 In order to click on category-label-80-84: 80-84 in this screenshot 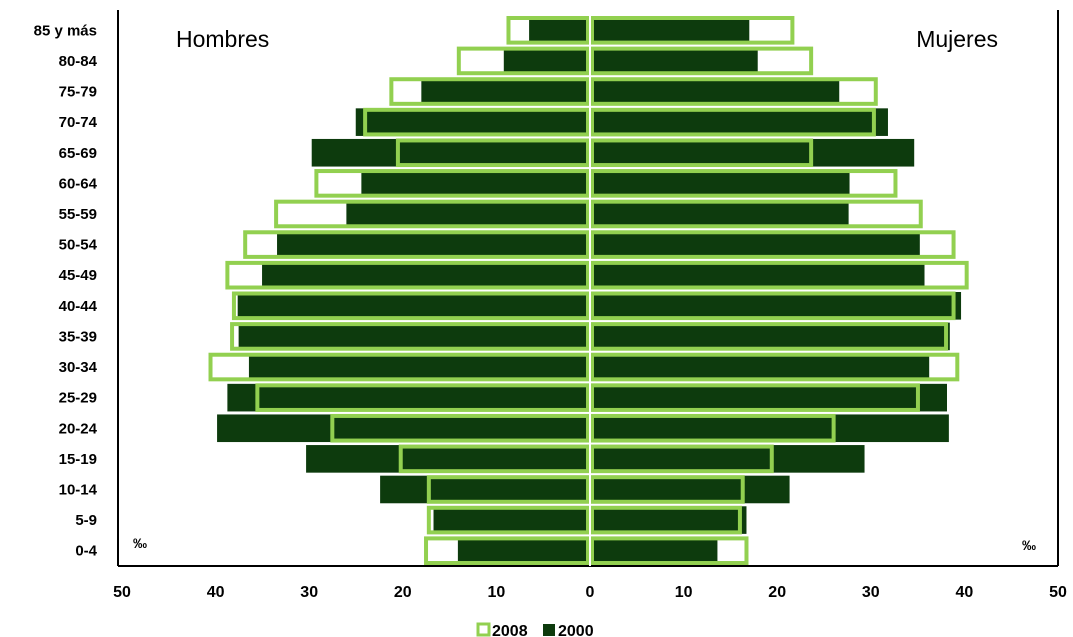, I will do `click(78, 61)`.